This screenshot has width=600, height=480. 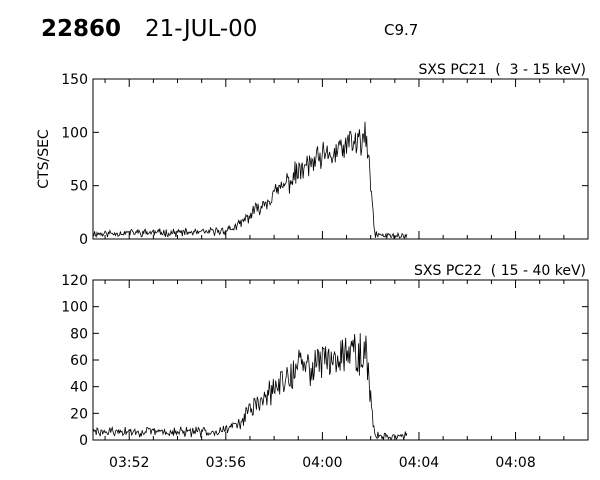 I want to click on panel-title: SXS PC22 ( 15 - 40 keV), so click(x=500, y=271).